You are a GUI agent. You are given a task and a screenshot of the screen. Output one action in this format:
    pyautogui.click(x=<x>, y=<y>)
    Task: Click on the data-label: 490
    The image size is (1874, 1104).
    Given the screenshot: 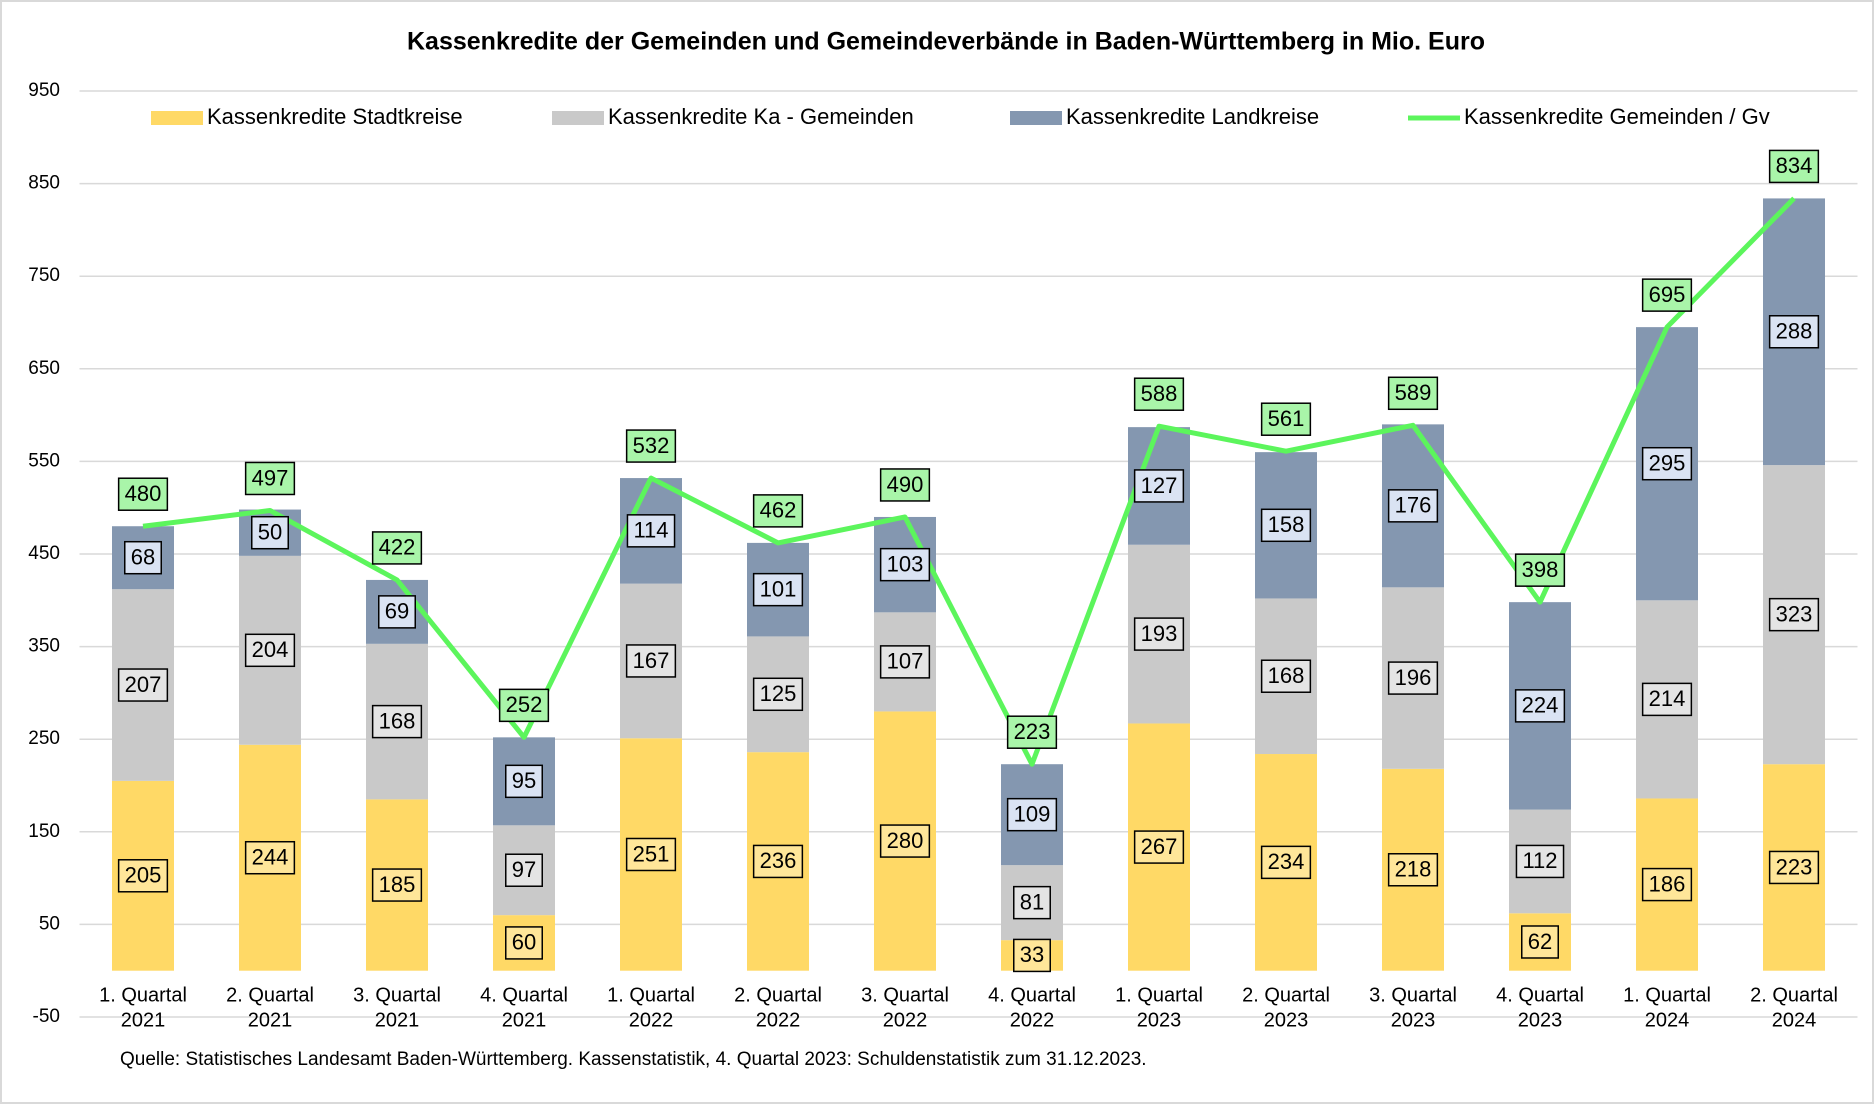 What is the action you would take?
    pyautogui.click(x=905, y=484)
    